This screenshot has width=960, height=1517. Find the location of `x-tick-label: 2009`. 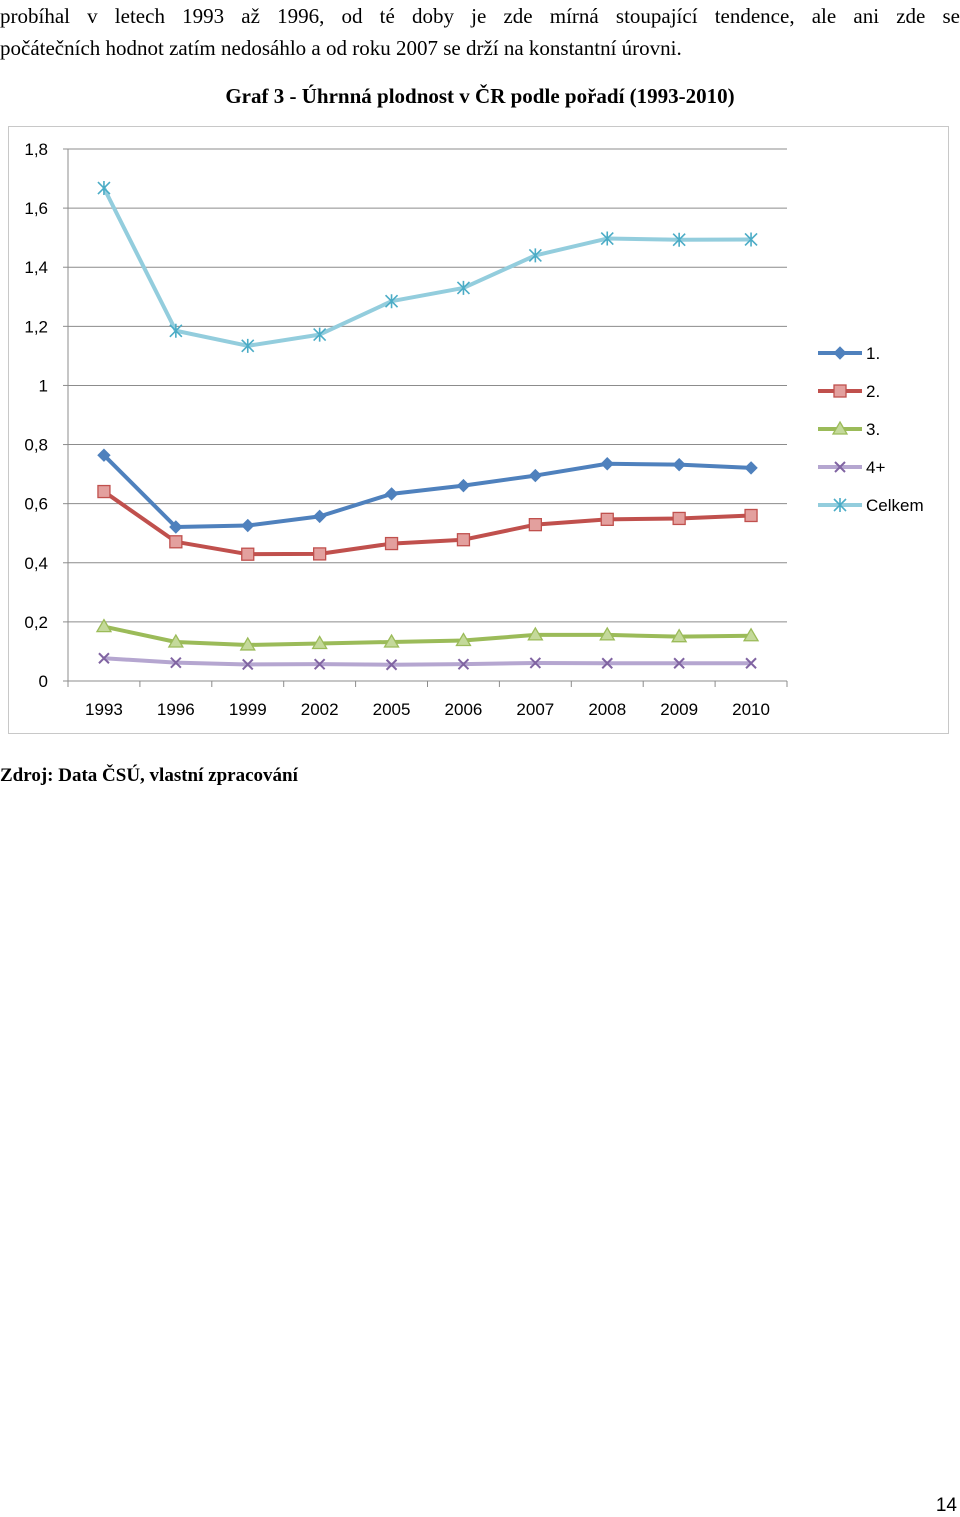

x-tick-label: 2009 is located at coordinates (679, 709).